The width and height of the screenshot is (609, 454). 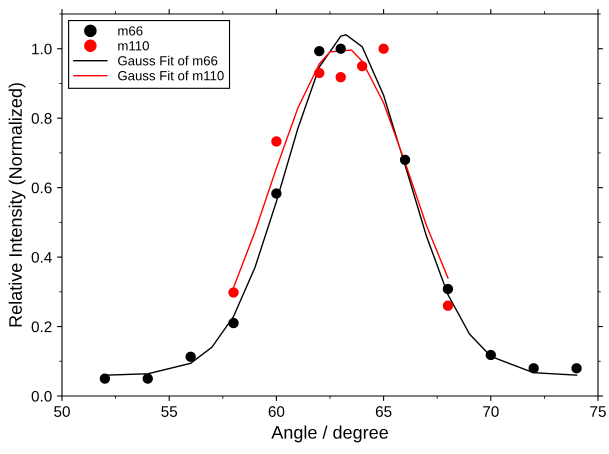 What do you see at coordinates (130, 31) in the screenshot?
I see `legend-label: m66` at bounding box center [130, 31].